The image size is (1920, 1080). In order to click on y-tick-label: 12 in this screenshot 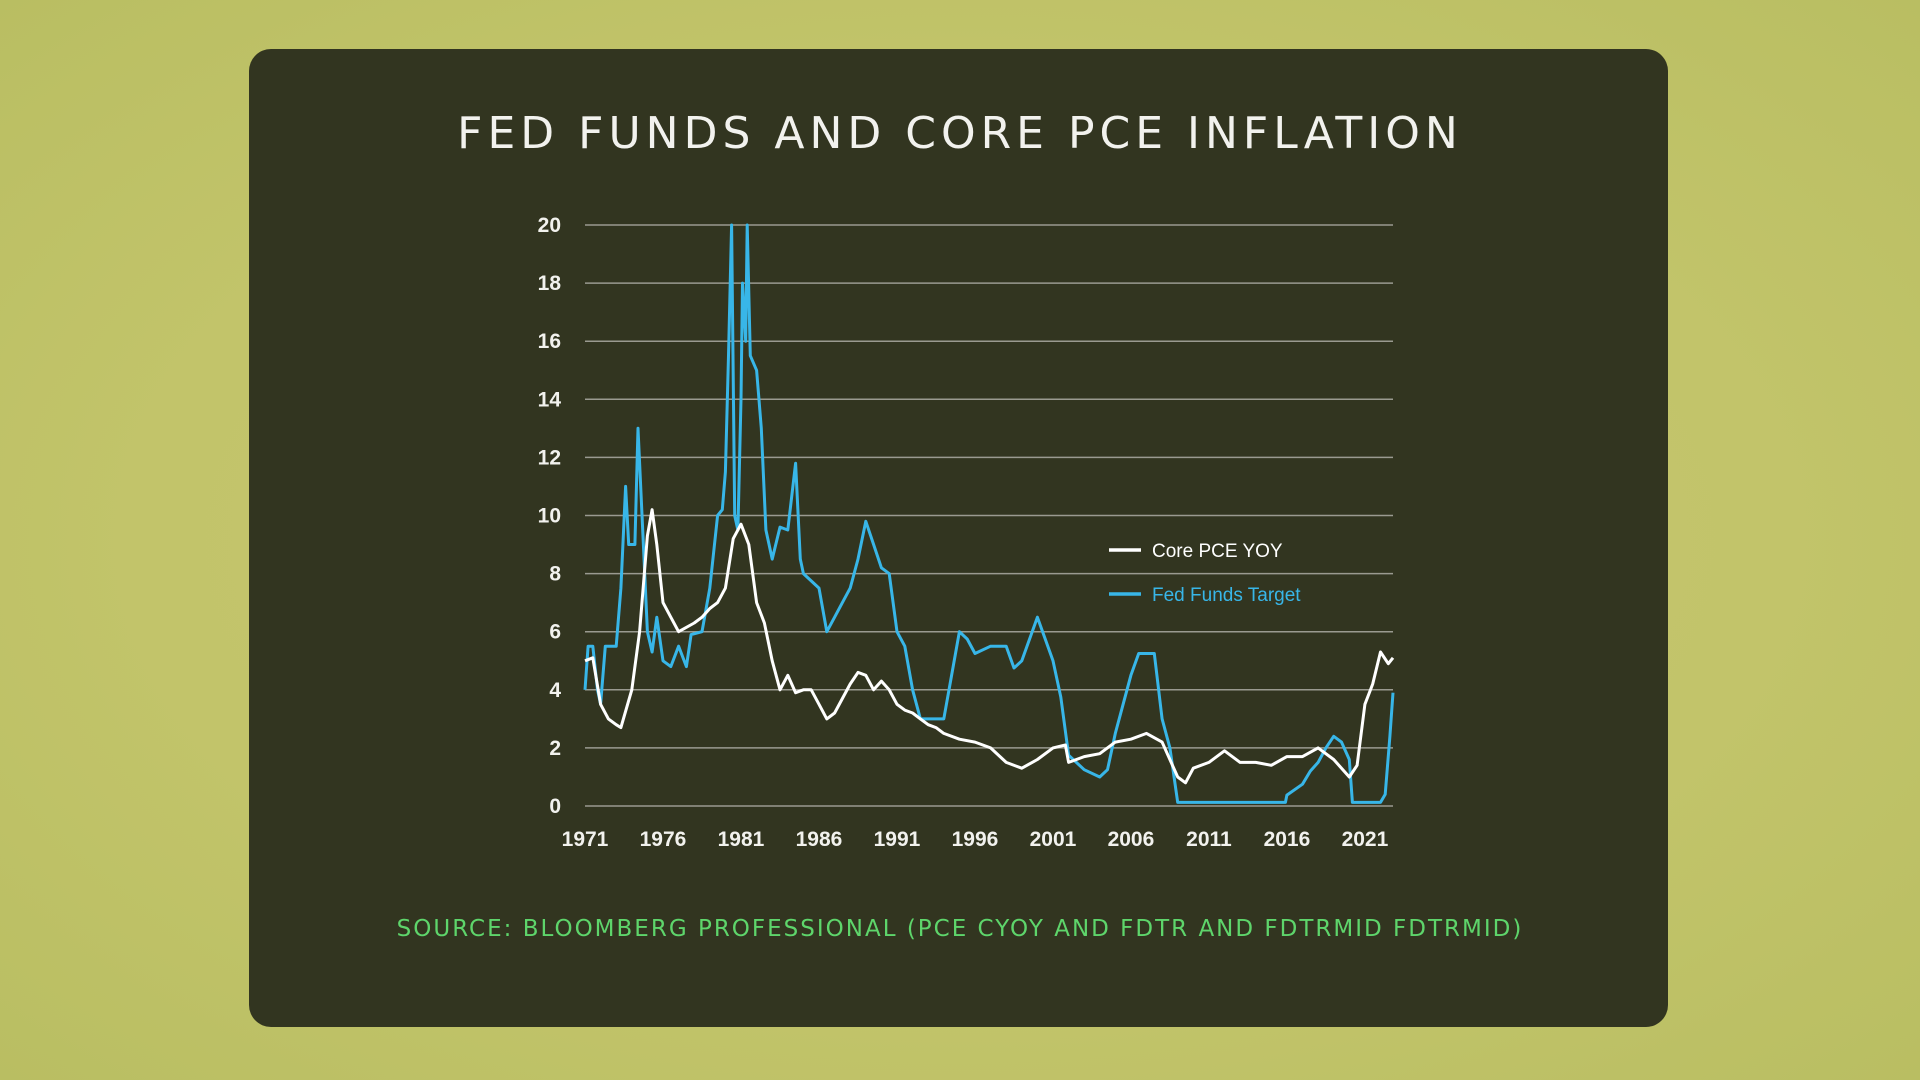, I will do `click(549, 457)`.